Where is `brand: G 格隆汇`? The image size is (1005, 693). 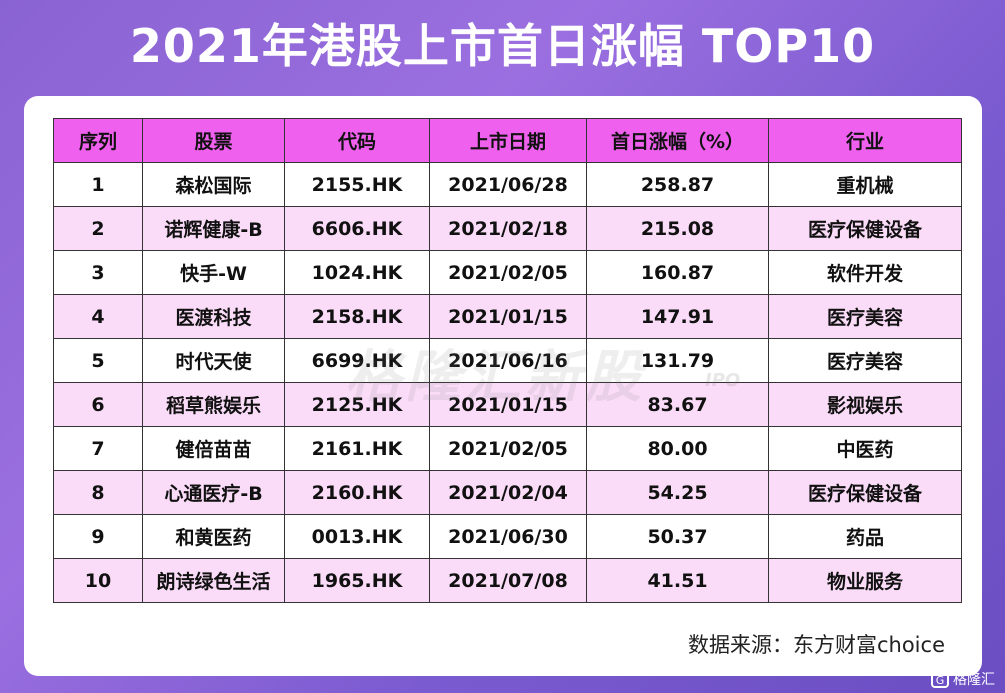 brand: G 格隆汇 is located at coordinates (963, 679).